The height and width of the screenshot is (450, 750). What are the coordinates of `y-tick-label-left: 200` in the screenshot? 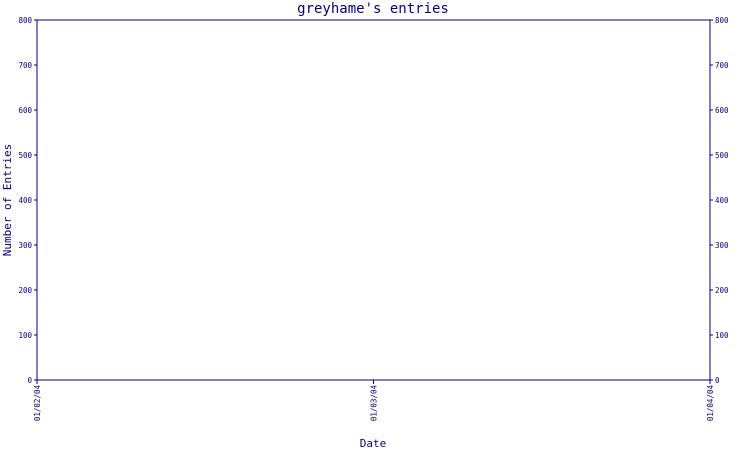 It's located at (25, 290).